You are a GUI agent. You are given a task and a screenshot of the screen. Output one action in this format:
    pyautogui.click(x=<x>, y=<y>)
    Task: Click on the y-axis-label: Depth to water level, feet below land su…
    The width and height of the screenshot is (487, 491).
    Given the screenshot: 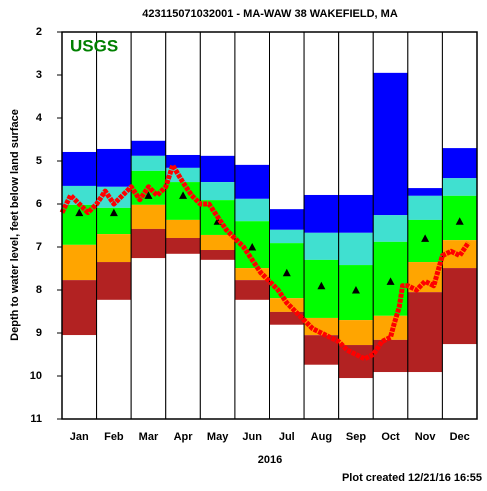 What is the action you would take?
    pyautogui.click(x=15, y=225)
    